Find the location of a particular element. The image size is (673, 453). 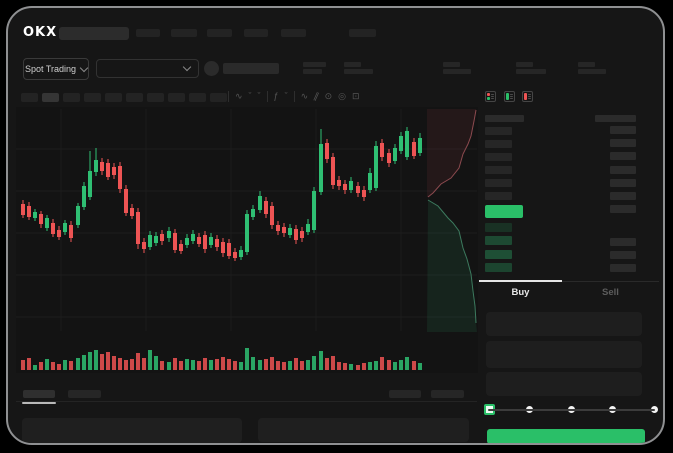

slider-track is located at coordinates (571, 410).